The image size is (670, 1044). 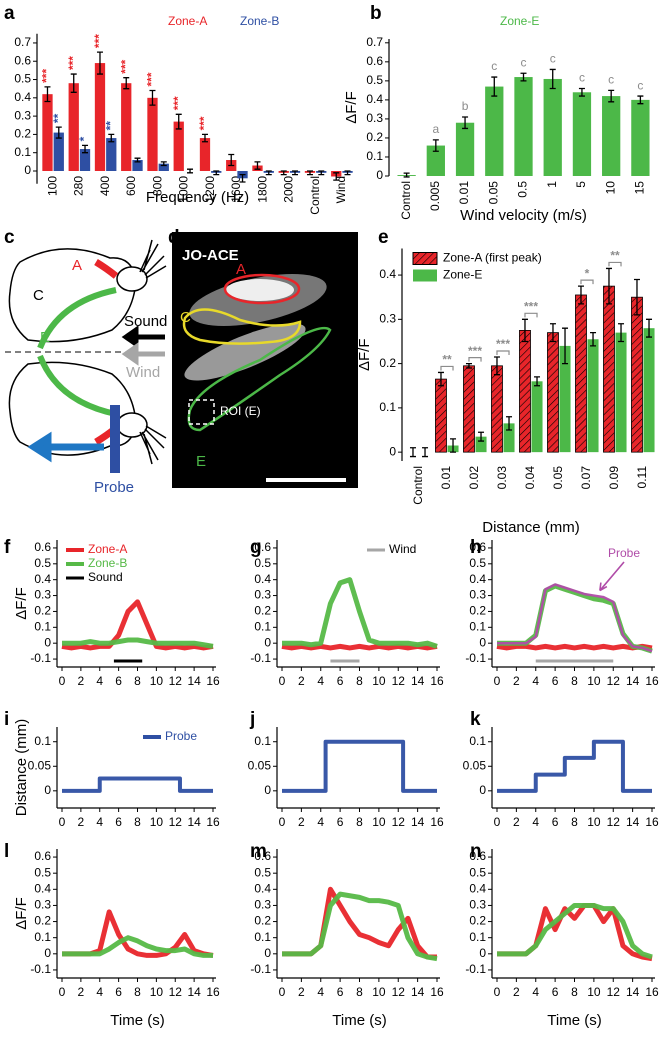 I want to click on significance: **, so click(x=110, y=126).